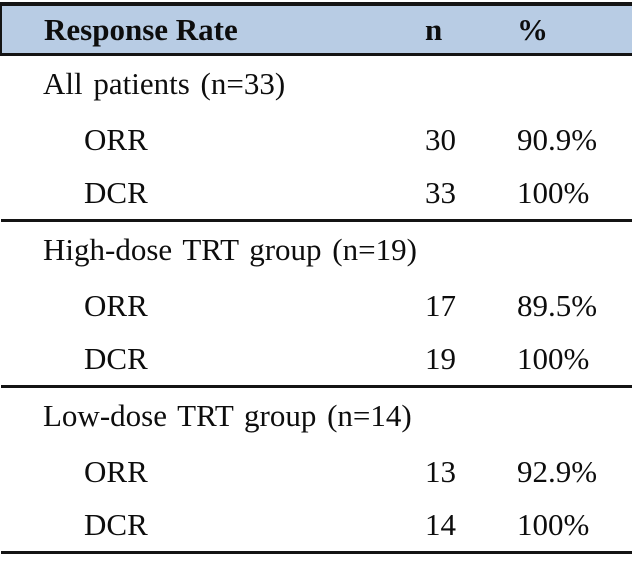  I want to click on section-title-low-dose: Low-dose TRT group (n=14), so click(213, 415).